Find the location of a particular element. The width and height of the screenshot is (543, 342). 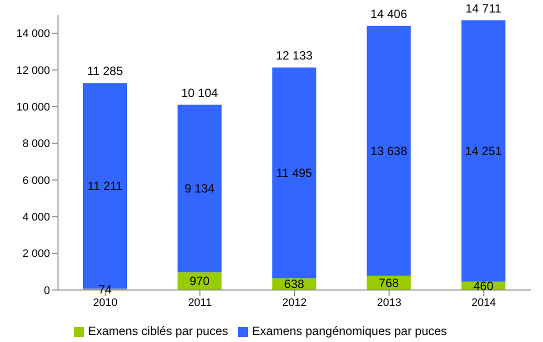

y-tick-label: 14 000 is located at coordinates (33, 34).